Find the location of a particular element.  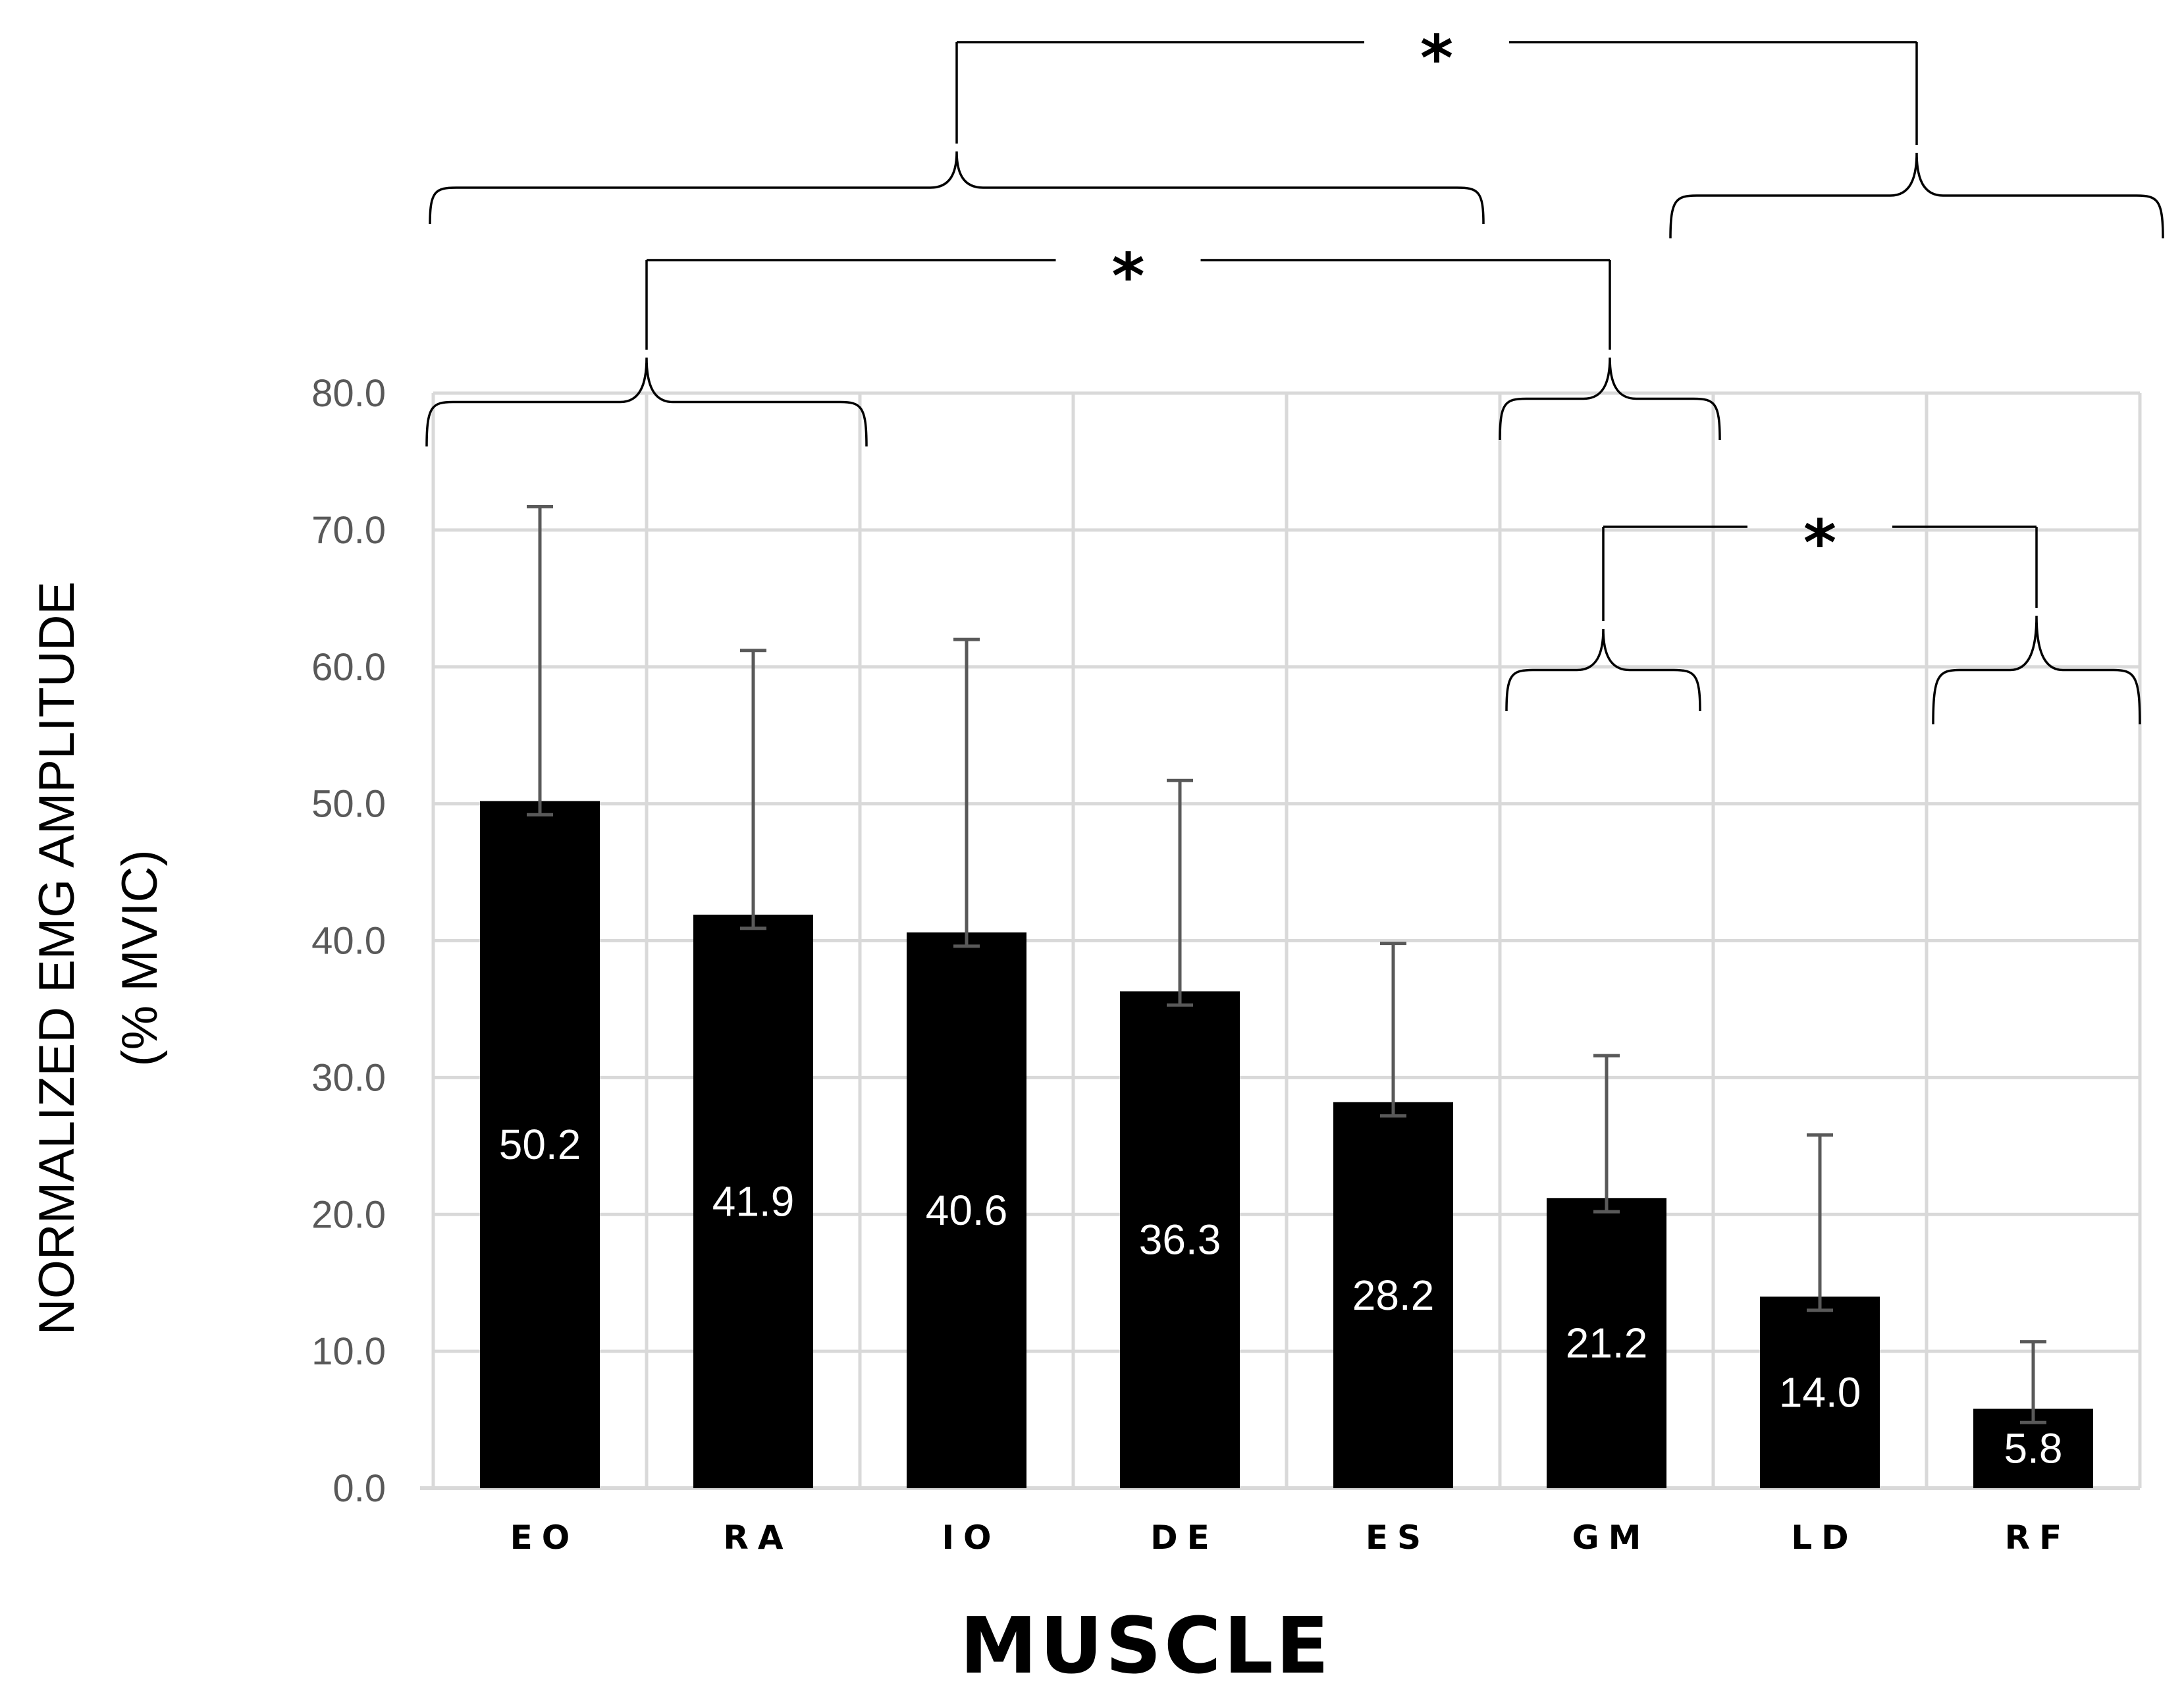

value-label-ra: 41.9 is located at coordinates (753, 1201).